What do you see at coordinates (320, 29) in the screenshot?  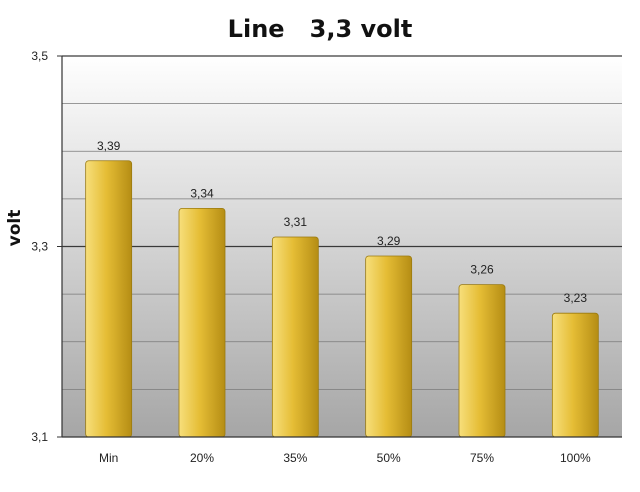 I see `chart-title: Line 3,3 volt` at bounding box center [320, 29].